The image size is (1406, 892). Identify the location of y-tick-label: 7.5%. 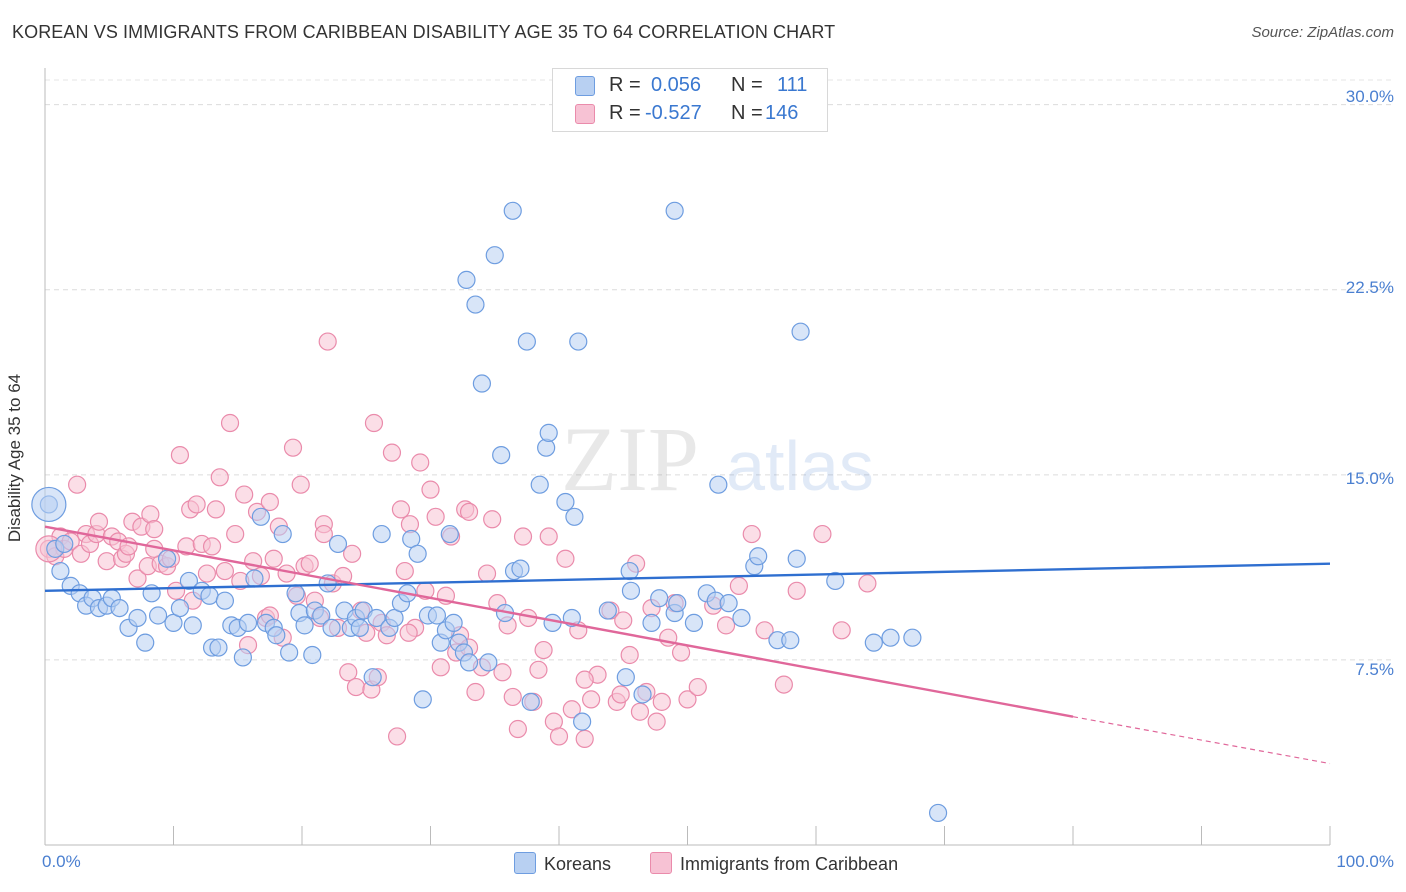
(1374, 669).